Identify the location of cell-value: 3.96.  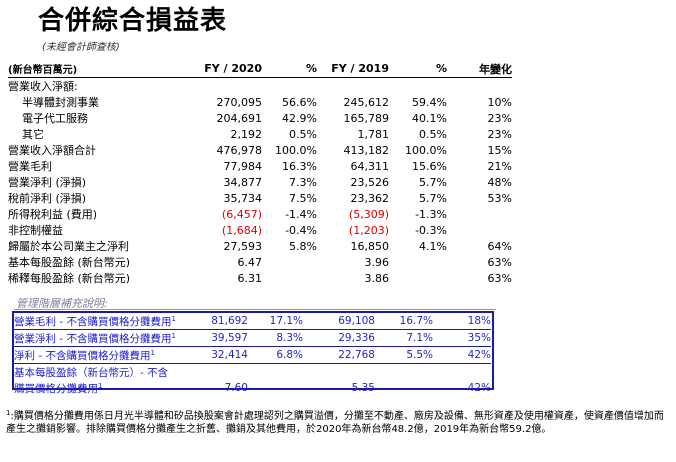
(377, 262).